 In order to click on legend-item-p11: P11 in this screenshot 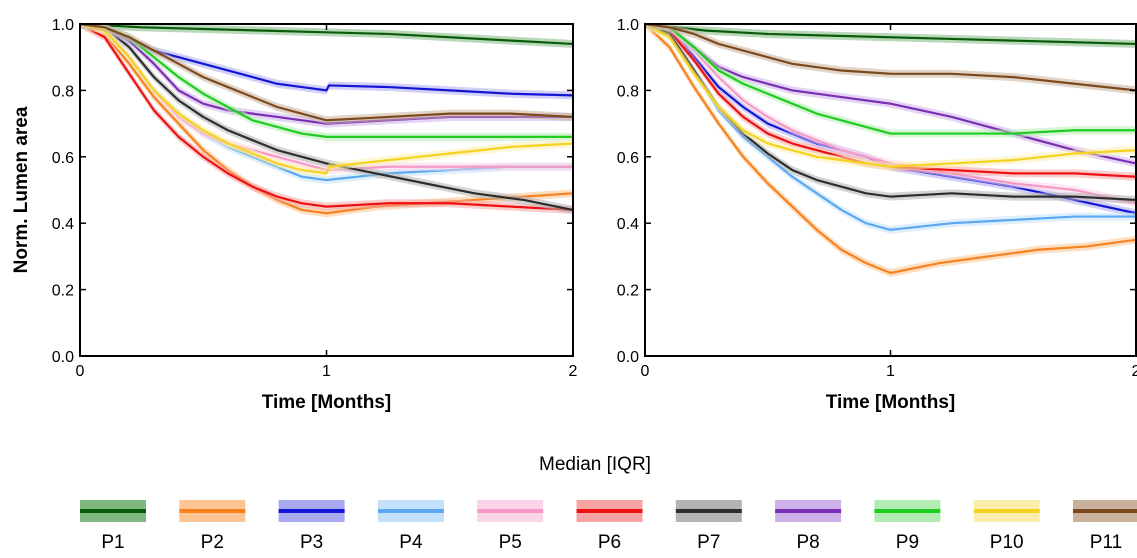, I will do `click(1105, 526)`.